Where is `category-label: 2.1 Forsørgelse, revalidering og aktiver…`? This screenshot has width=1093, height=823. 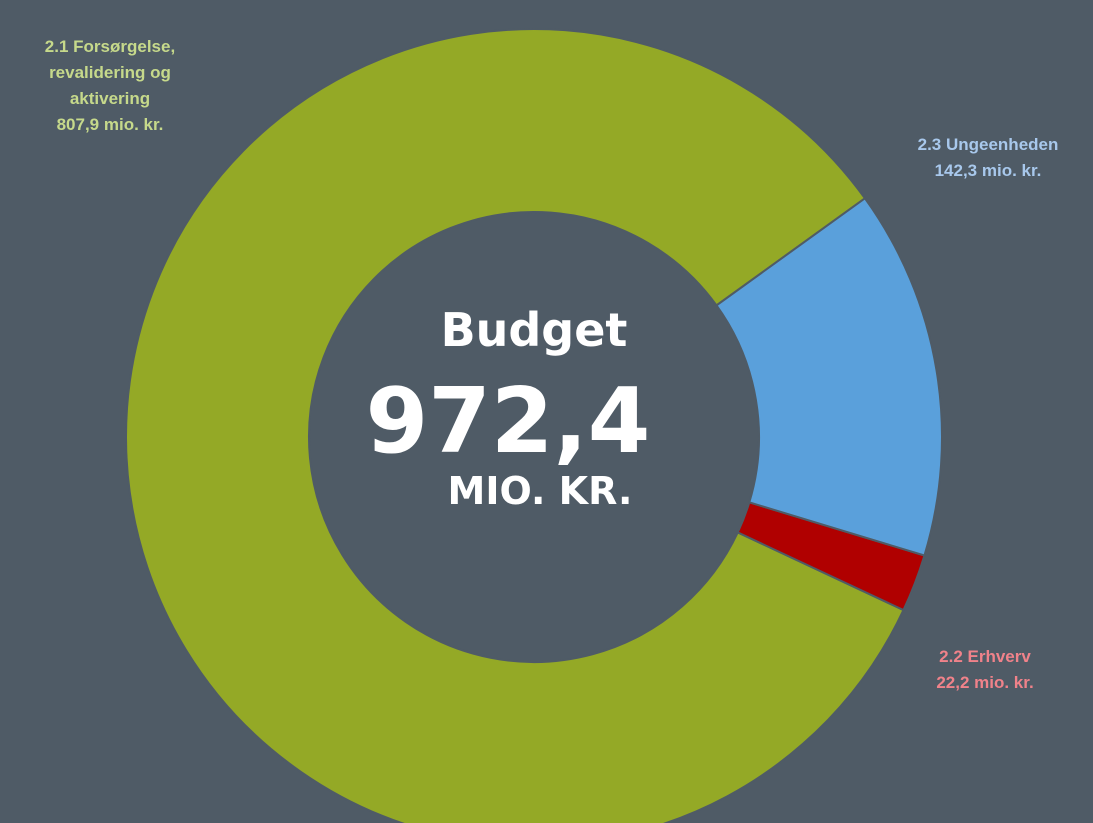
category-label: 2.1 Forsørgelse, revalidering og aktiver… is located at coordinates (110, 72).